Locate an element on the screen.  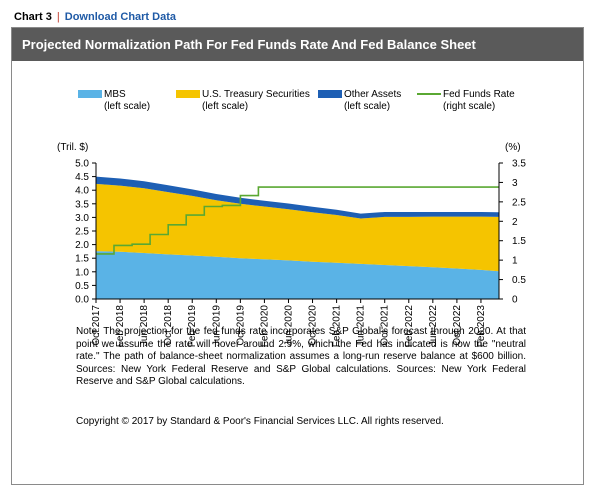
legend-sublabel-2: (left scale) is located at coordinates (367, 106).